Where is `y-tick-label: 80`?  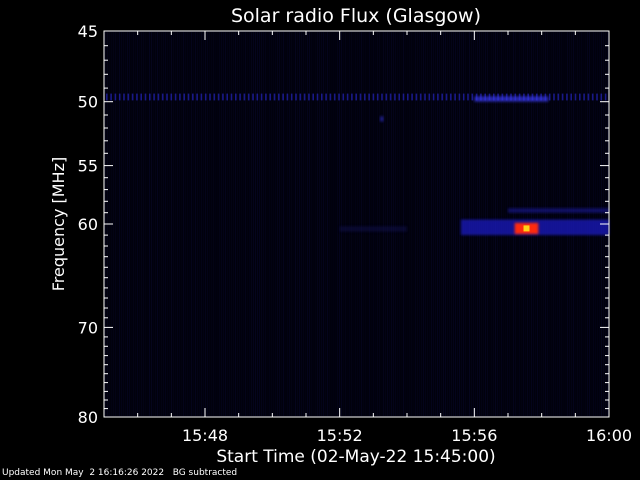 y-tick-label: 80 is located at coordinates (88, 417).